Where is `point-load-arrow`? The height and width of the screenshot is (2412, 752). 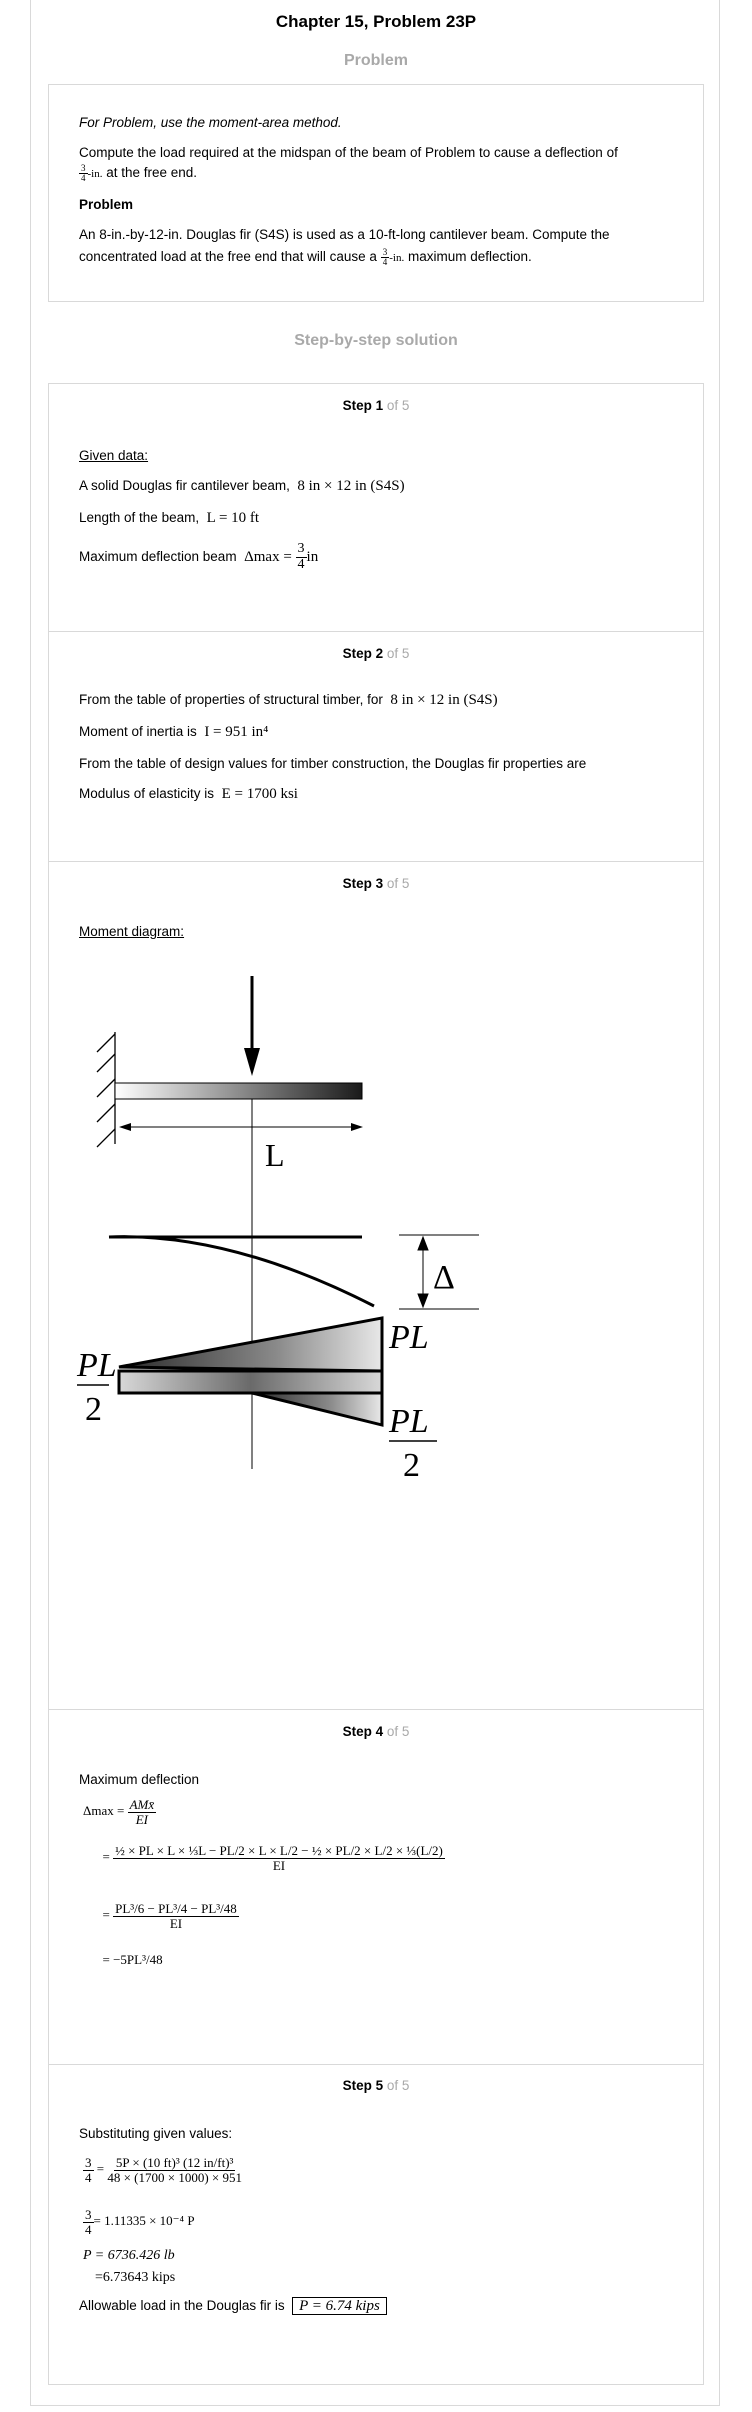 point-load-arrow is located at coordinates (252, 1026).